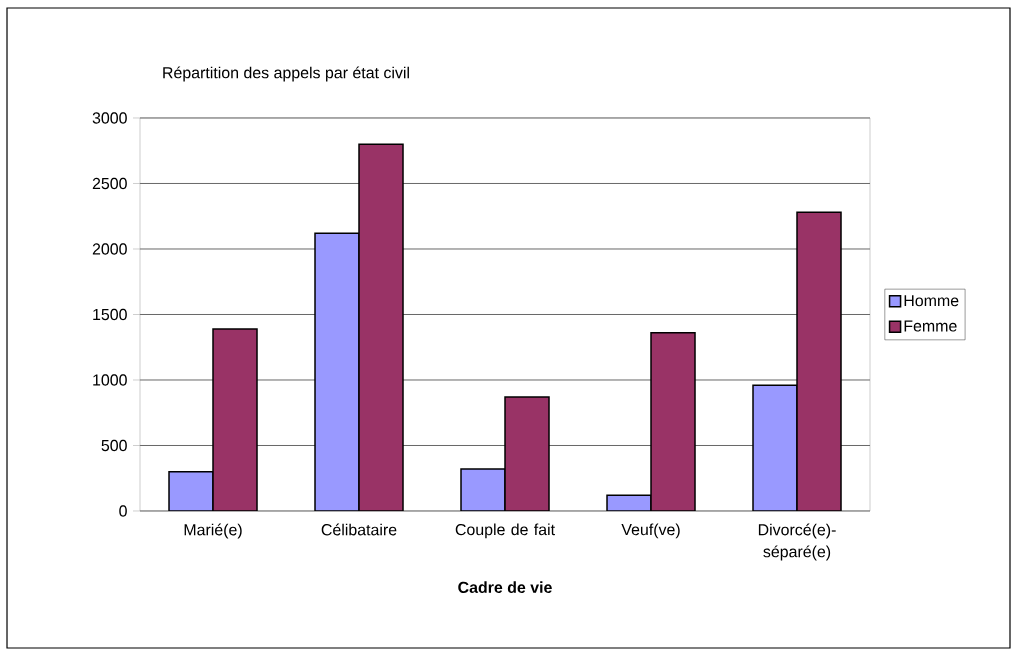 This screenshot has height=654, width=1011. What do you see at coordinates (505, 531) in the screenshot?
I see `x-tick-label: Couple de fait` at bounding box center [505, 531].